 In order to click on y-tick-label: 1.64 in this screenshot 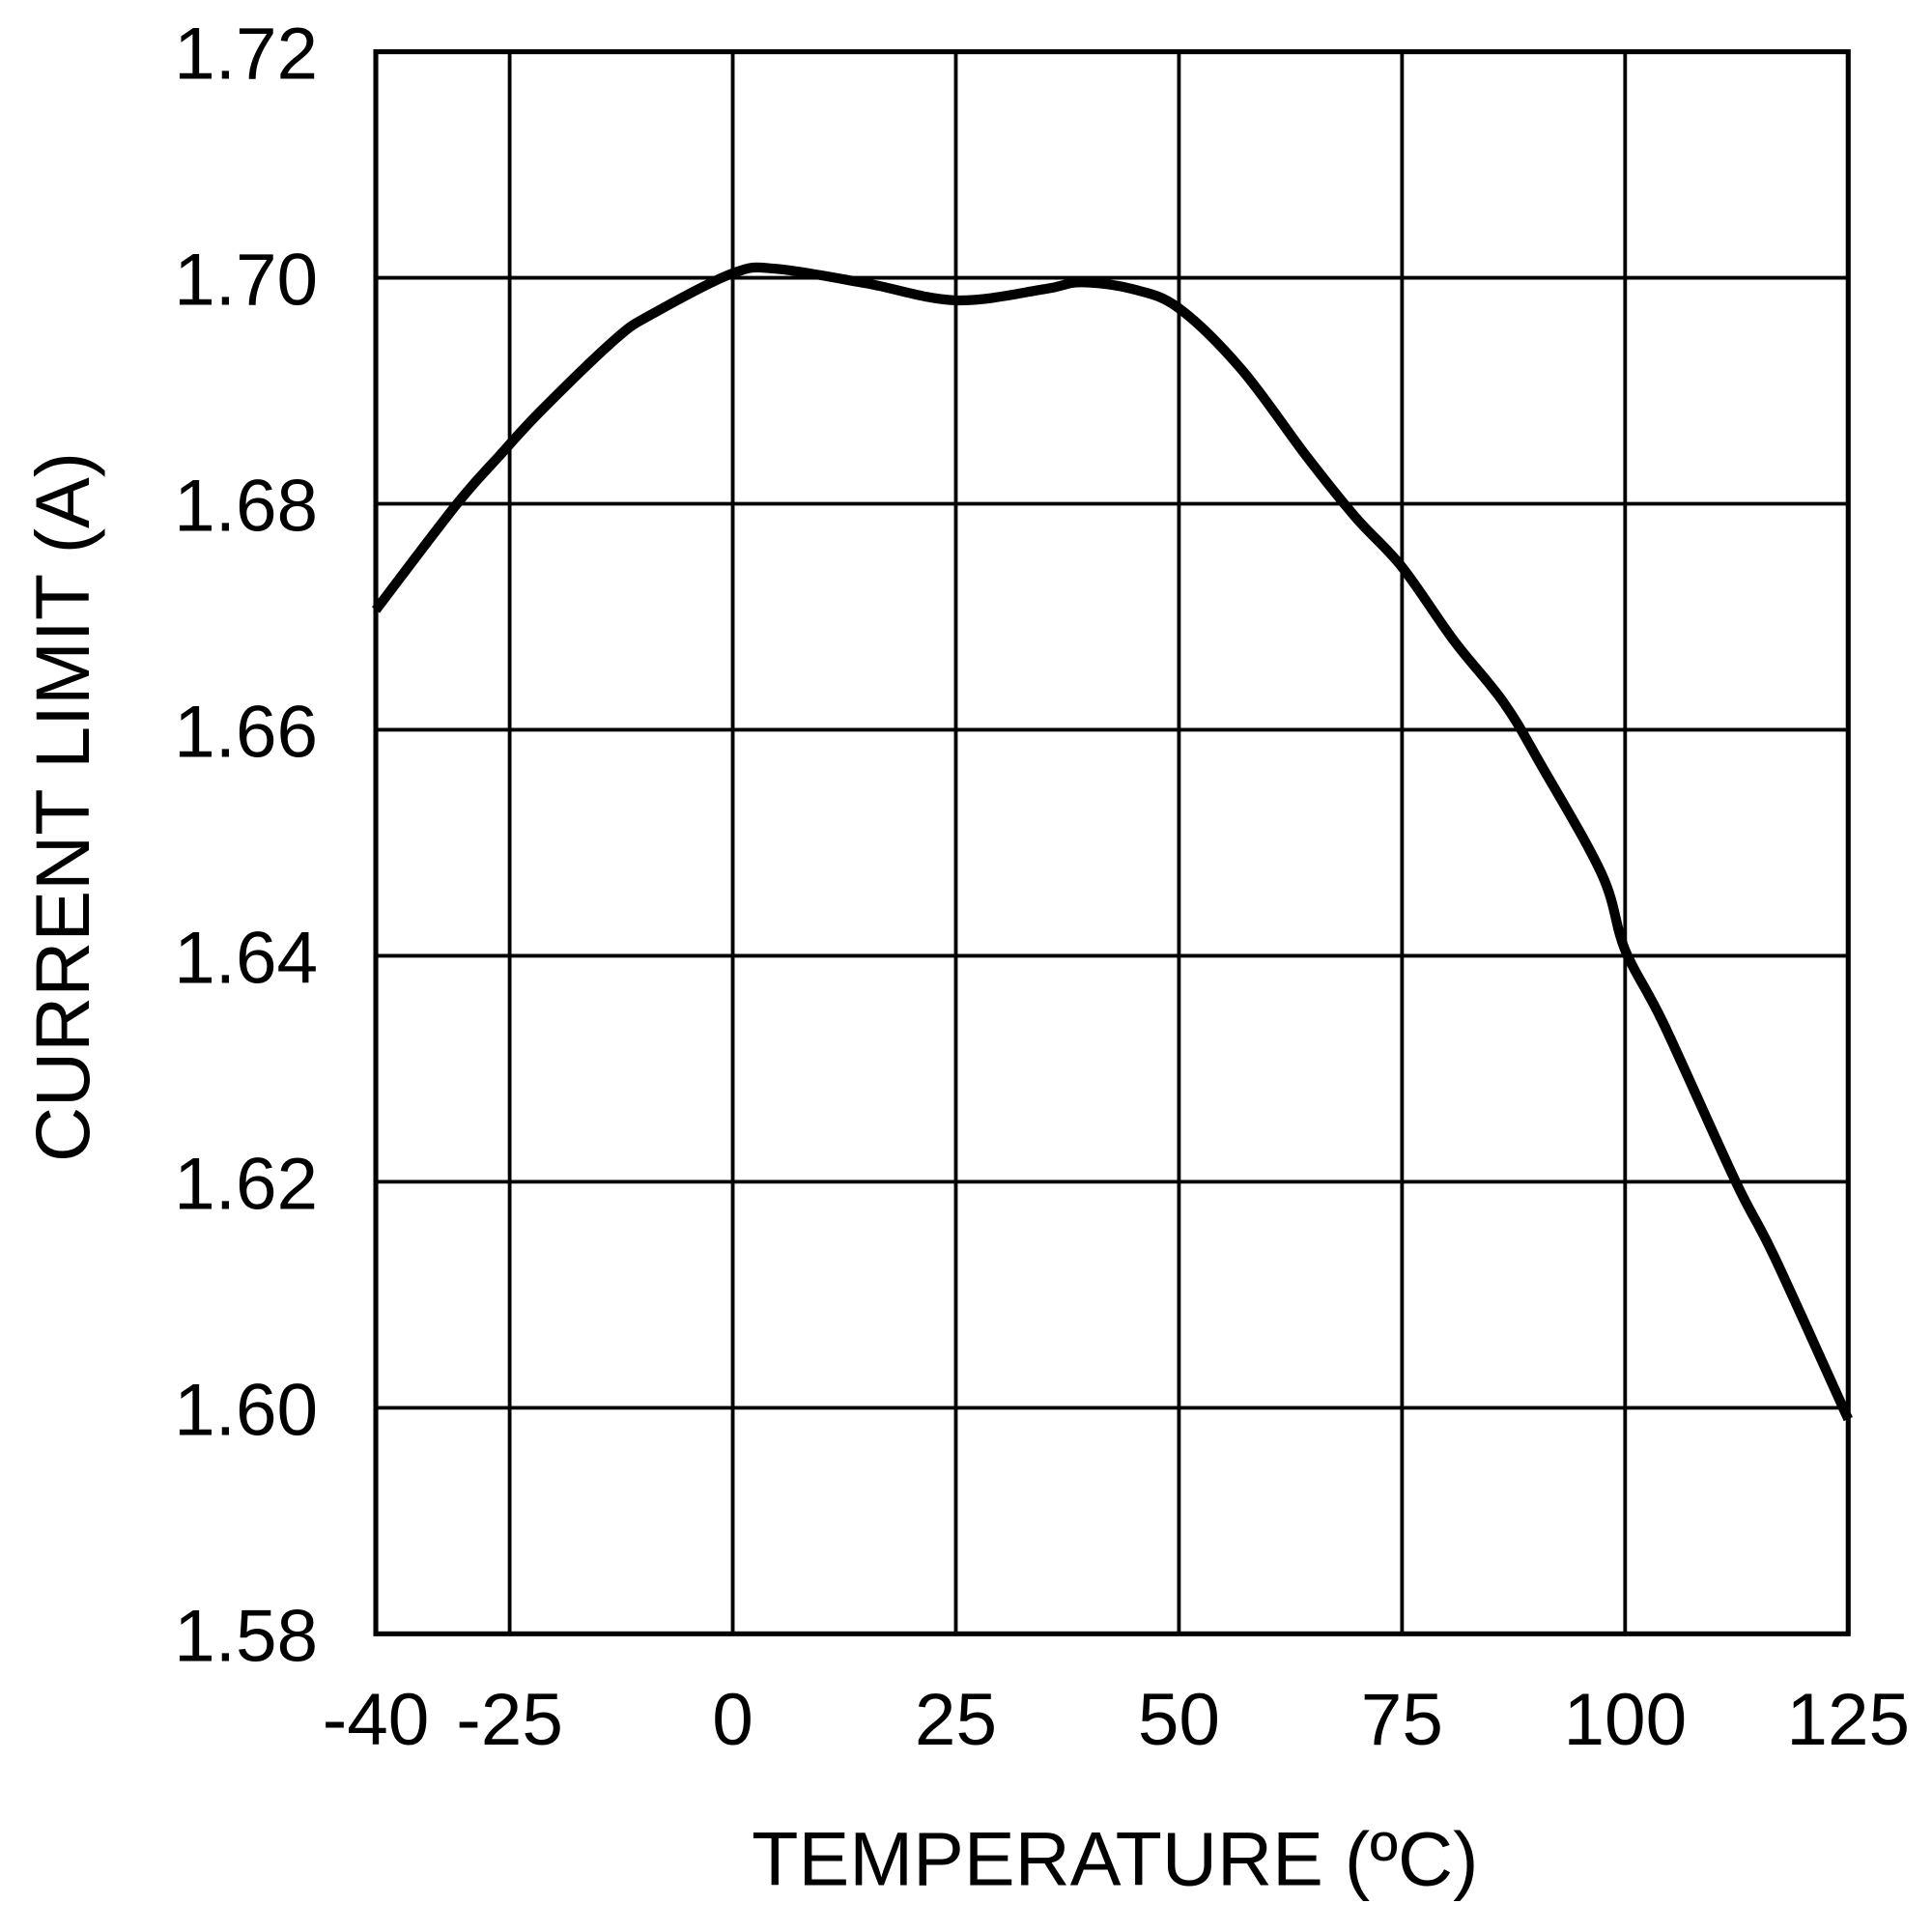, I will do `click(246, 958)`.